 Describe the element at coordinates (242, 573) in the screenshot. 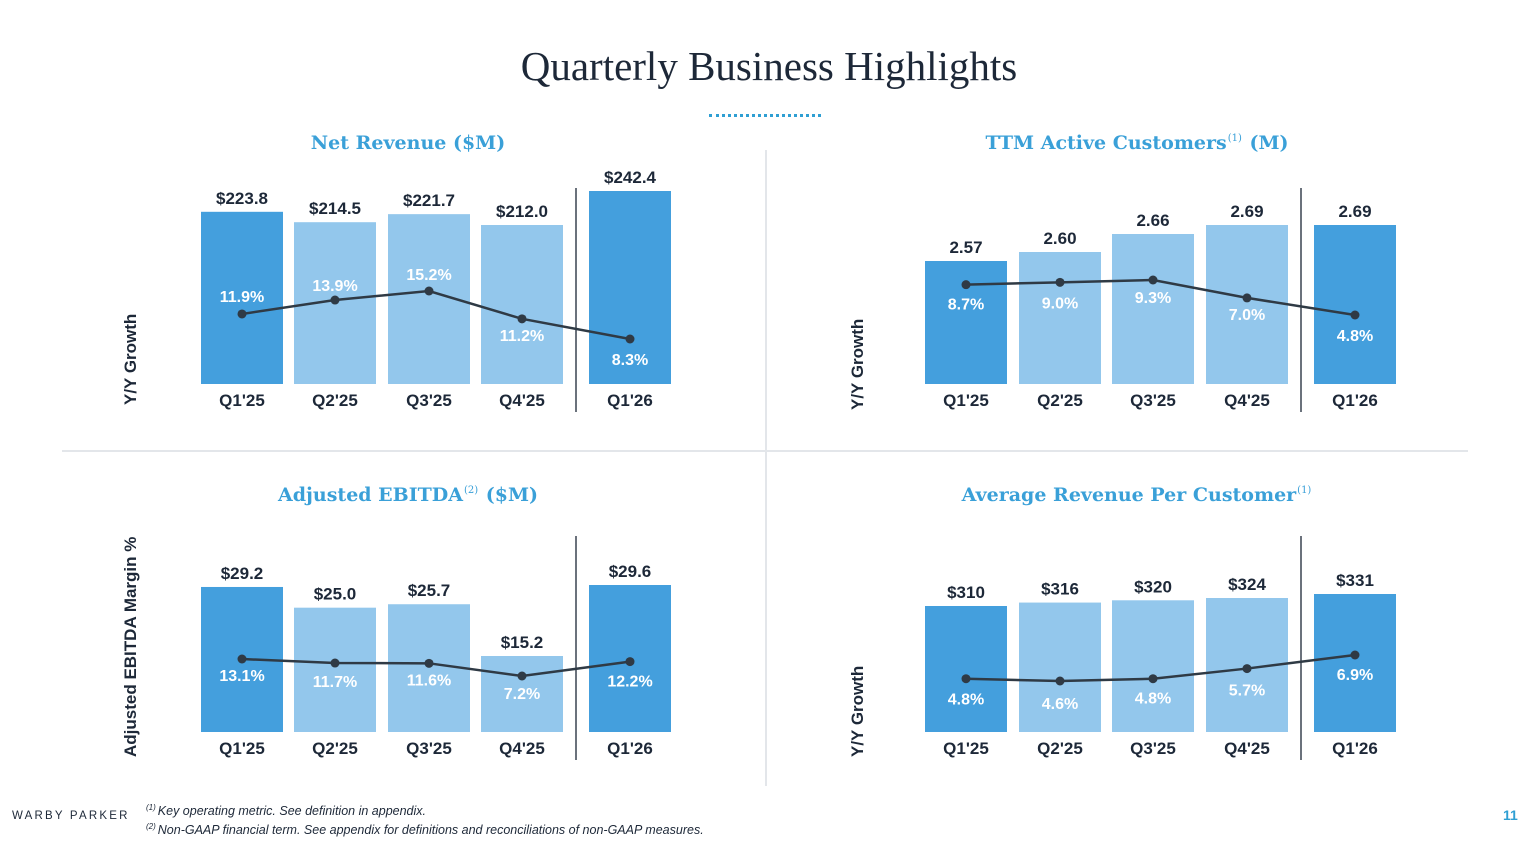

I see `adj-ebitda-value-label: $29.2` at that location.